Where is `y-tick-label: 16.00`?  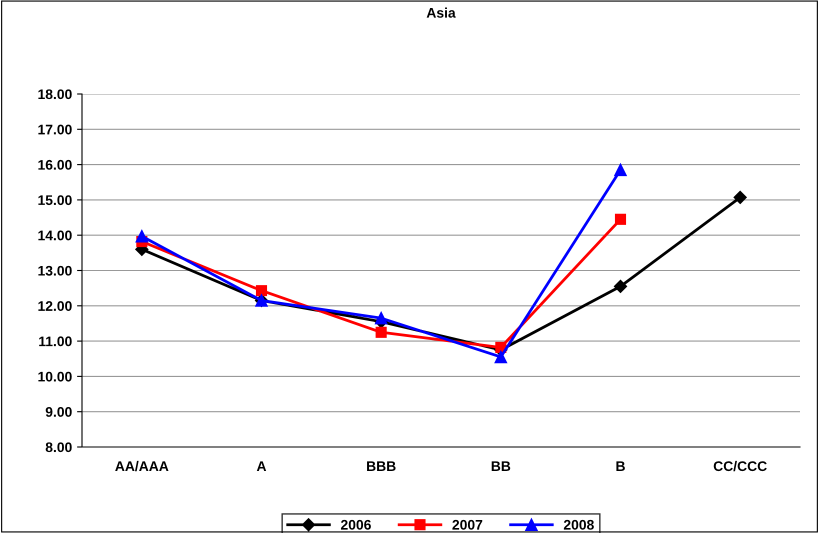 y-tick-label: 16.00 is located at coordinates (55, 165).